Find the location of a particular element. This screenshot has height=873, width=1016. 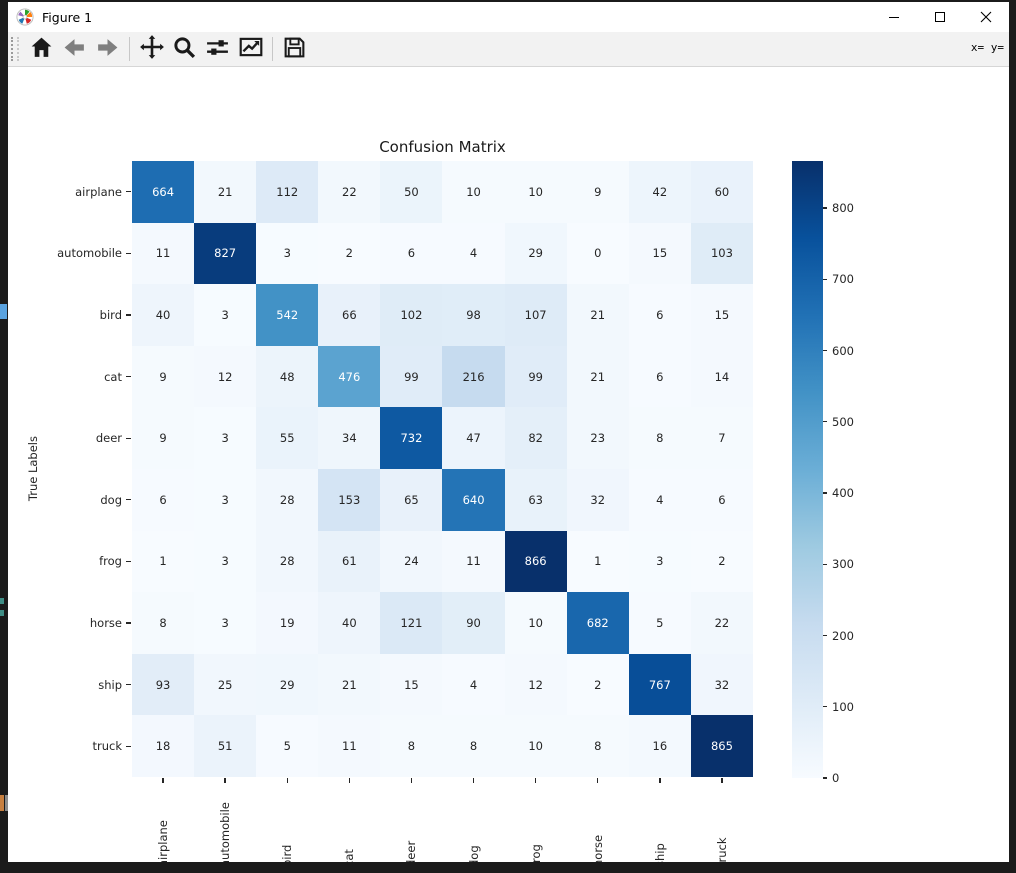

heatmap-cell: 32 is located at coordinates (721, 684).